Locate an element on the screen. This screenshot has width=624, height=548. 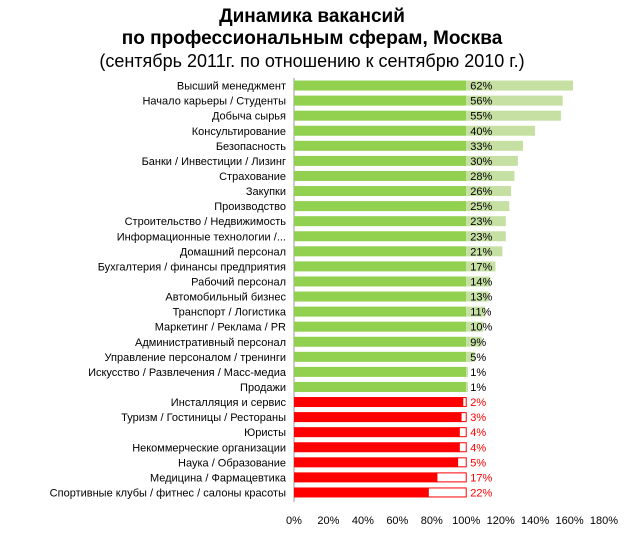
data-label: 9% is located at coordinates (478, 343).